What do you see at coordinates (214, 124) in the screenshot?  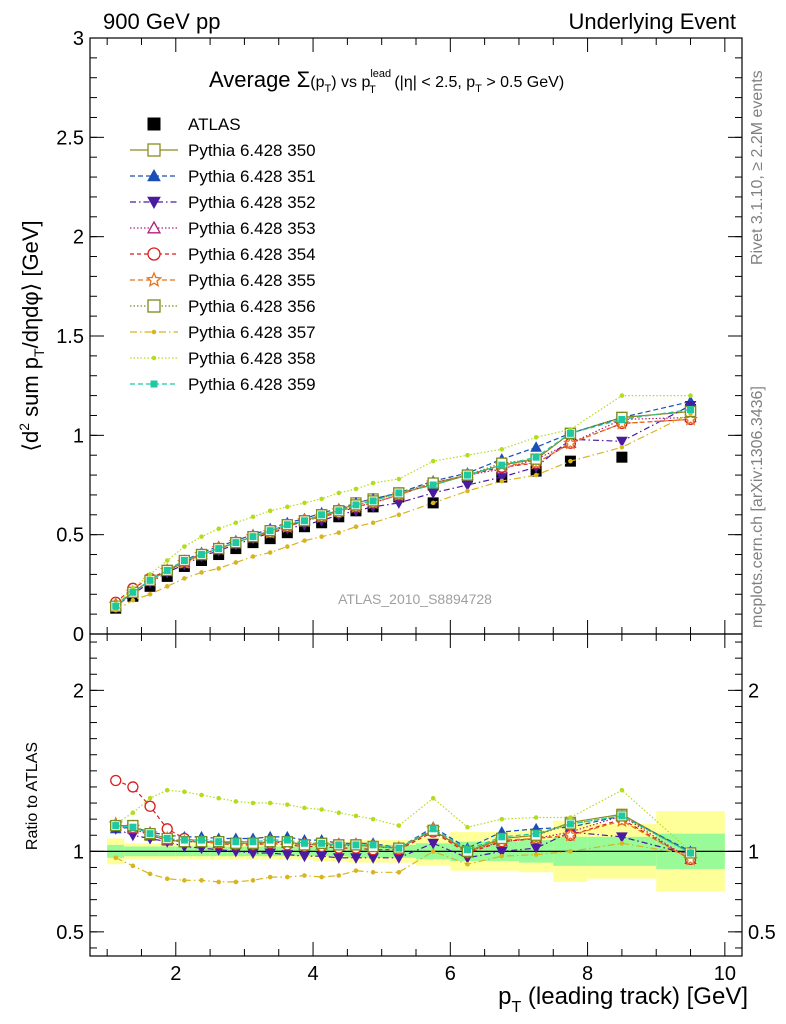 I see `legend-label: ATLAS` at bounding box center [214, 124].